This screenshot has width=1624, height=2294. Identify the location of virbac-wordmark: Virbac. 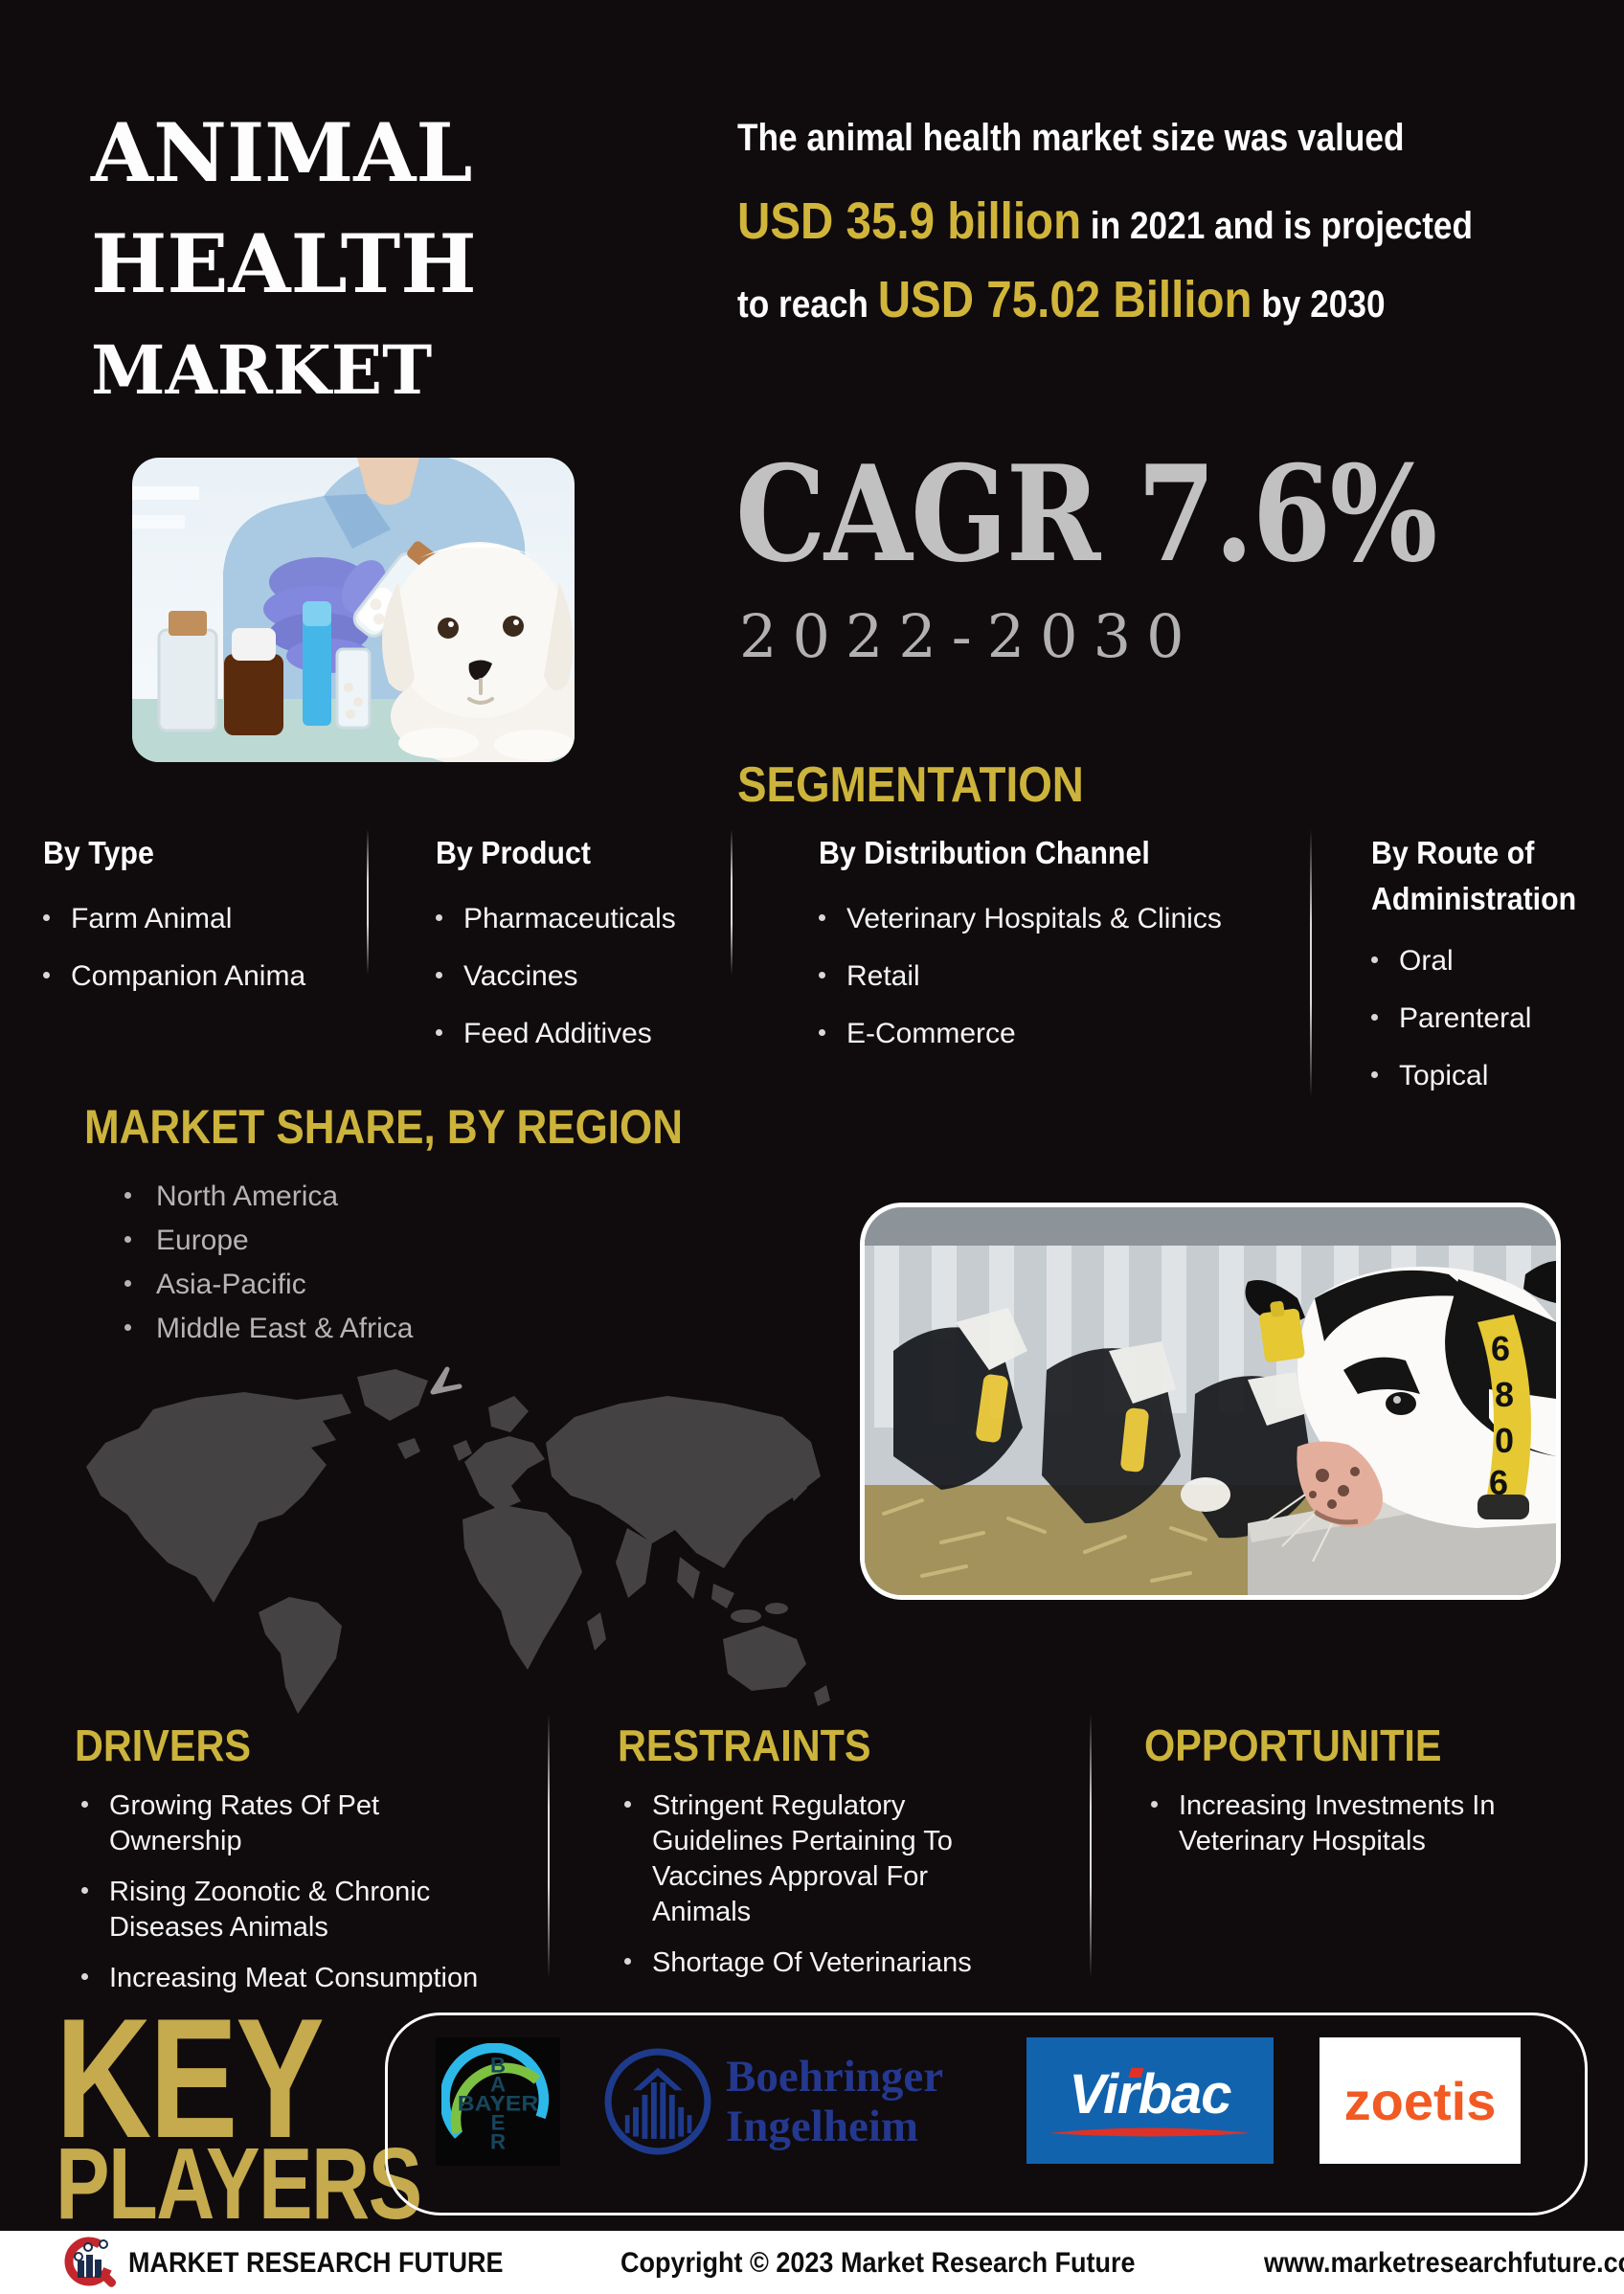
(1150, 2093).